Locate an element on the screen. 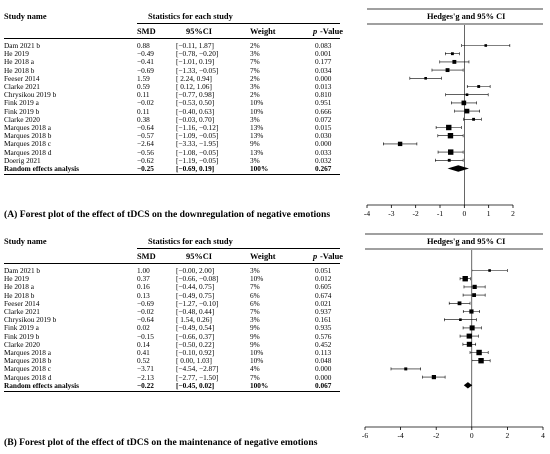  ci-value: [−1.19, −0.05] is located at coordinates (197, 160).